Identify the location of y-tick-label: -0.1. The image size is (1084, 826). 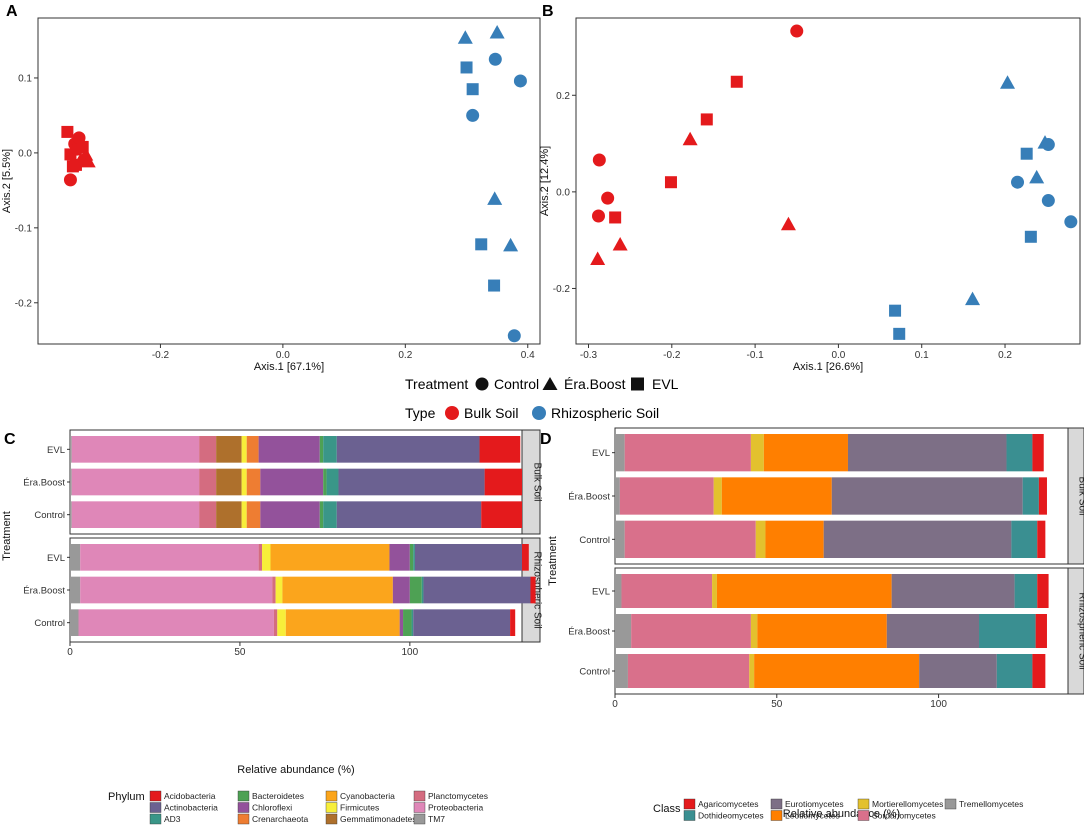
(24, 228).